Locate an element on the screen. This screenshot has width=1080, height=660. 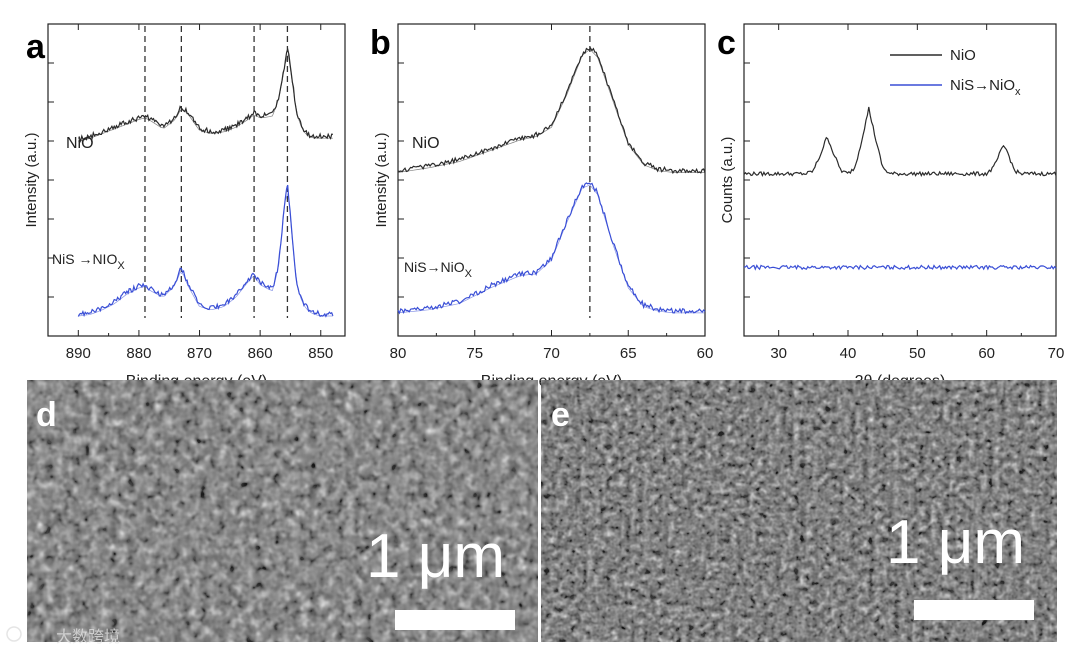
watermark-text: 大数跨境 is located at coordinates (88, 636).